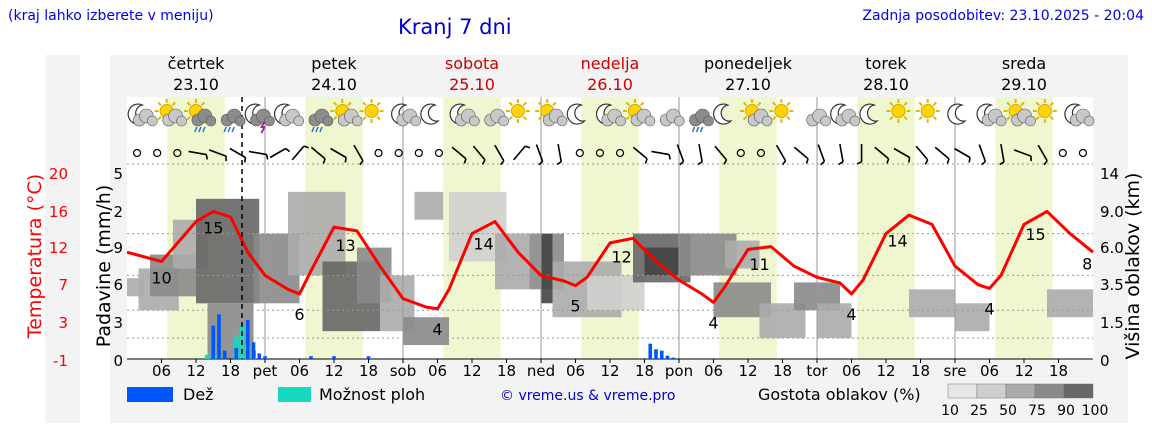 This screenshot has width=1152, height=443. I want to click on day-date: 25.10, so click(472, 84).